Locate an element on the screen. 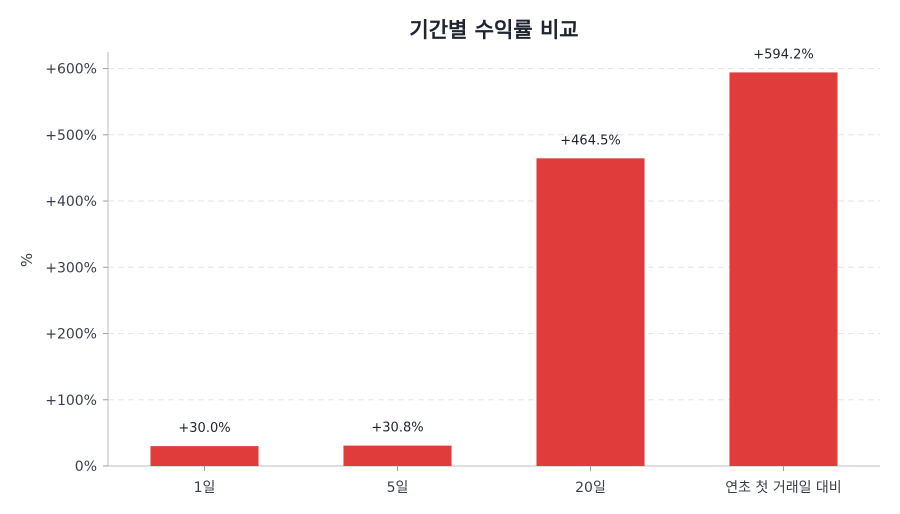 The image size is (900, 514). y-tick-label: +600% is located at coordinates (71, 70).